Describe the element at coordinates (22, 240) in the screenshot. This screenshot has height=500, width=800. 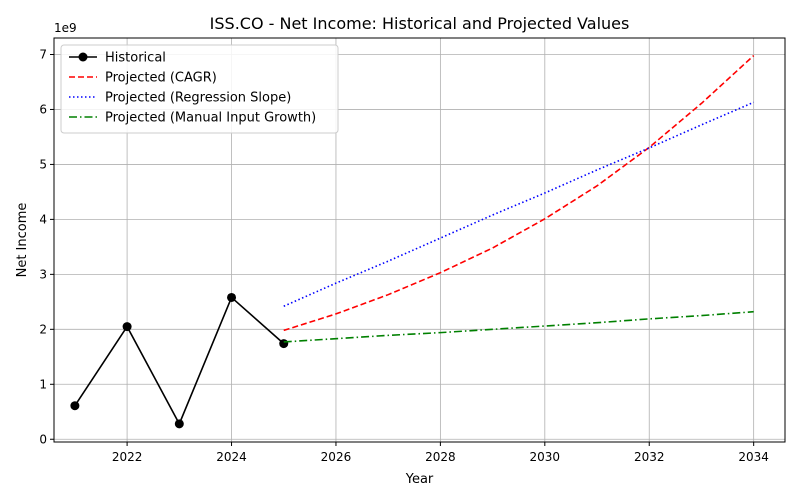
I see `y-axis-label: Net Income` at that location.